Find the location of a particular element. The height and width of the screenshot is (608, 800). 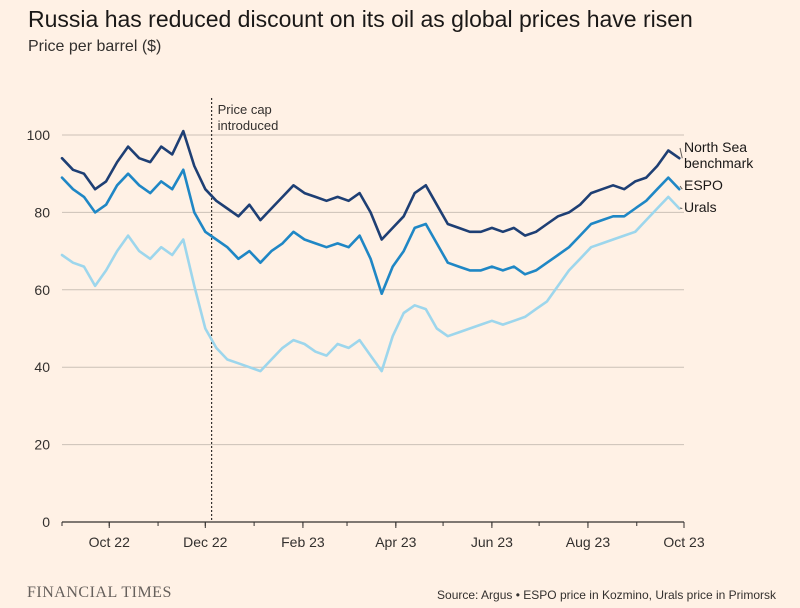

y-tick-label: 80 is located at coordinates (42, 212).